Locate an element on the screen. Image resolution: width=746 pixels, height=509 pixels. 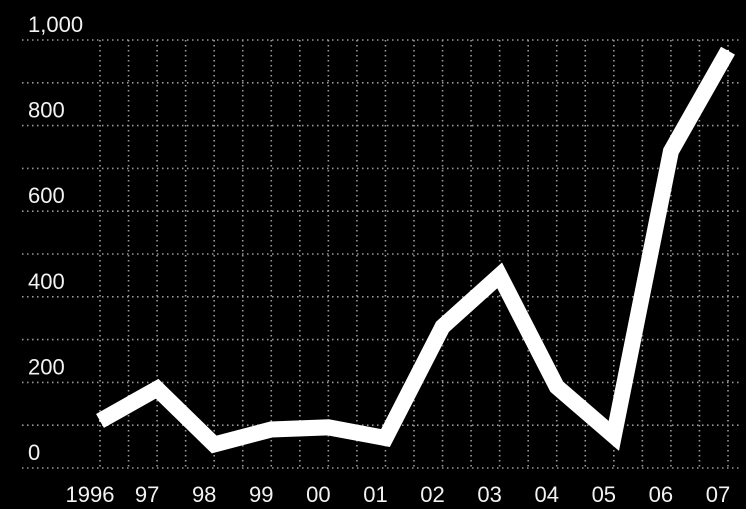
x-tick-label: 02 is located at coordinates (432, 494).